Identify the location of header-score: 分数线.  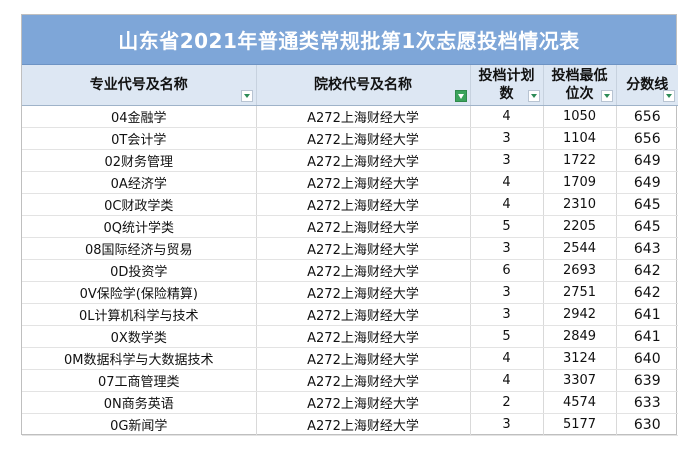
(647, 85).